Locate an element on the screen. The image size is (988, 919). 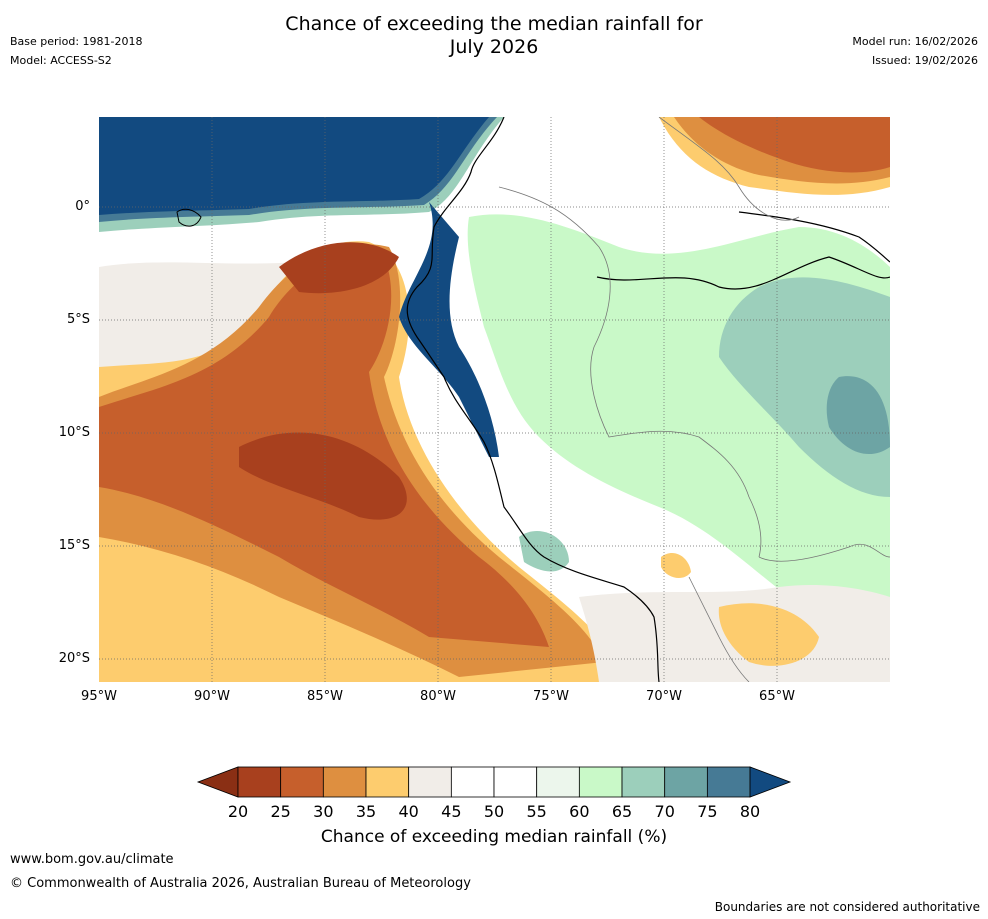
band-70-75-land is located at coordinates (858, 415).